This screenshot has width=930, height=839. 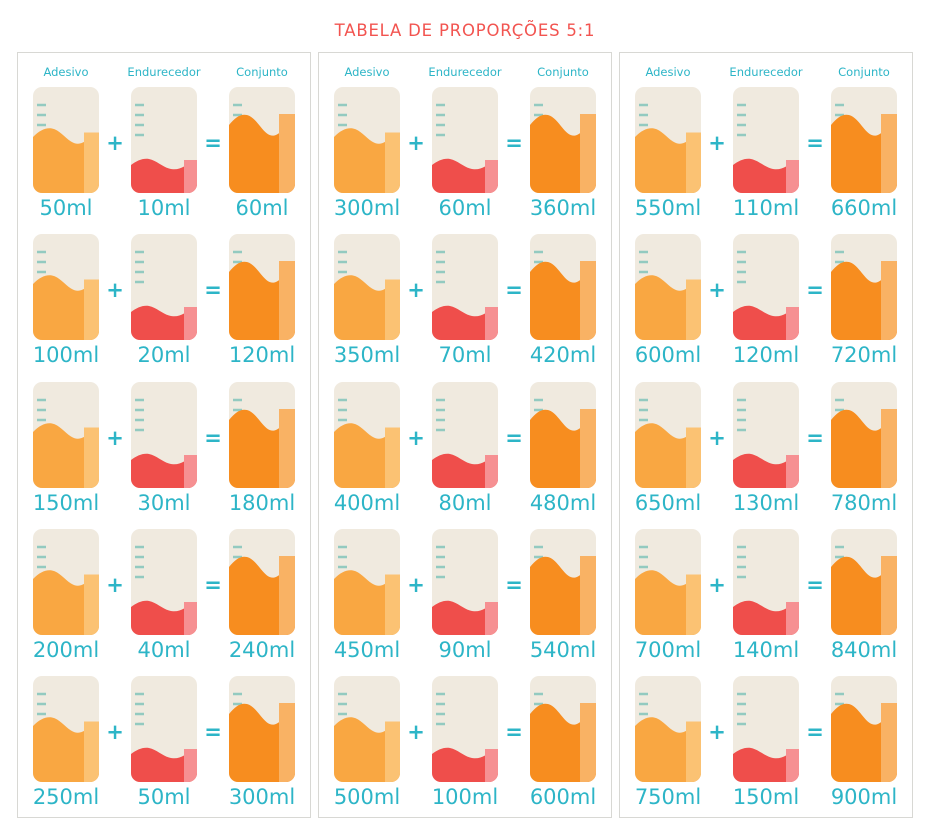 What do you see at coordinates (367, 153) in the screenshot?
I see `adesivo-cell: 300ml` at bounding box center [367, 153].